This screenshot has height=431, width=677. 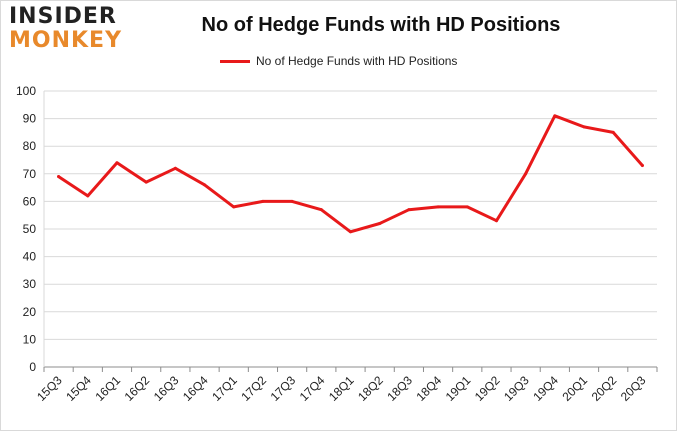 I want to click on y-tick-label: 20, so click(x=30, y=312).